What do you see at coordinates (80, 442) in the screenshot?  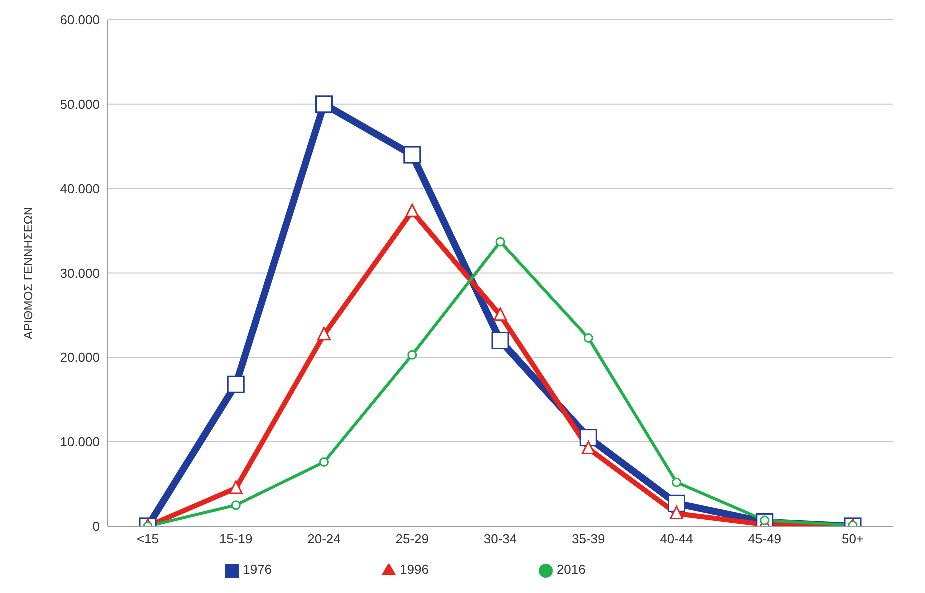 I see `y-tick-label: 10.000` at bounding box center [80, 442].